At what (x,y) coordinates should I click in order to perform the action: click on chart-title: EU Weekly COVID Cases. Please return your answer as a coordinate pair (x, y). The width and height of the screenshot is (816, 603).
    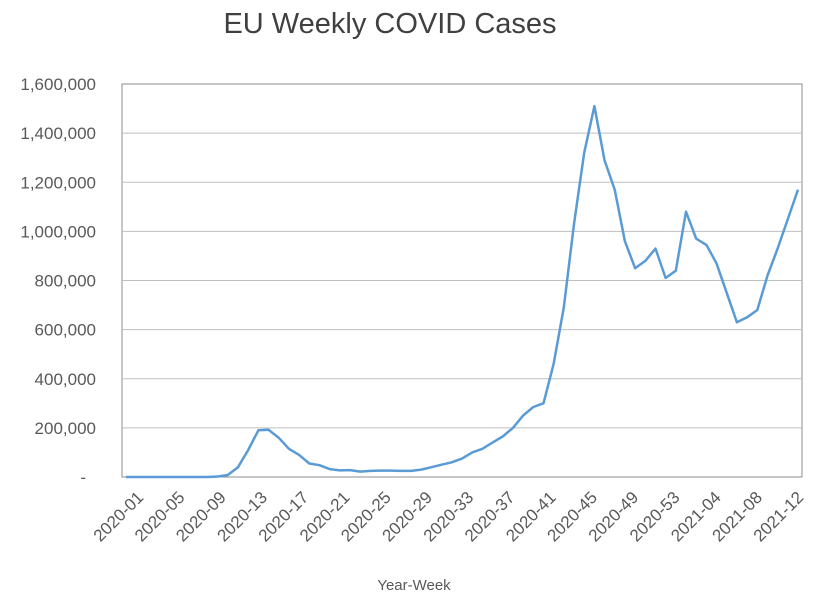
    Looking at the image, I should click on (390, 24).